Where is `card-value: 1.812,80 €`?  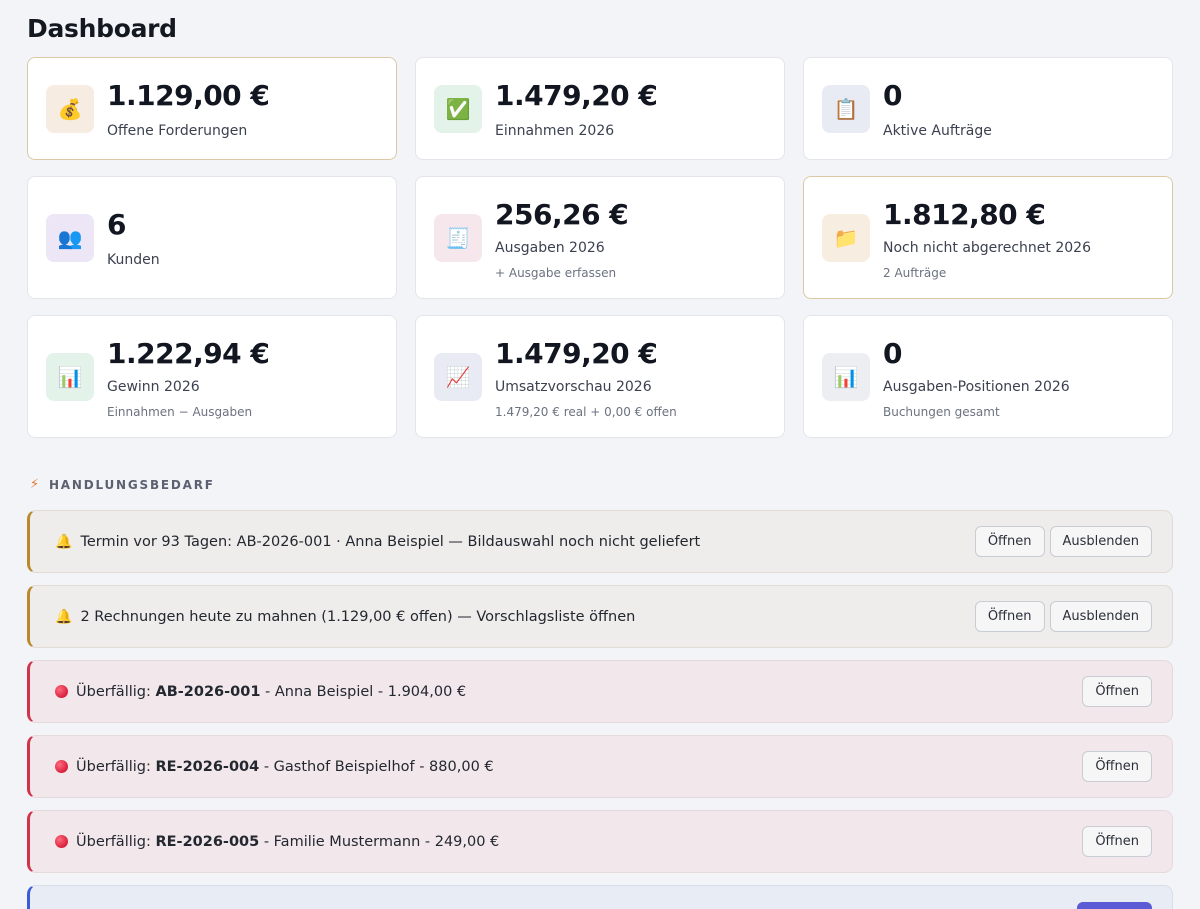
card-value: 1.812,80 € is located at coordinates (964, 214).